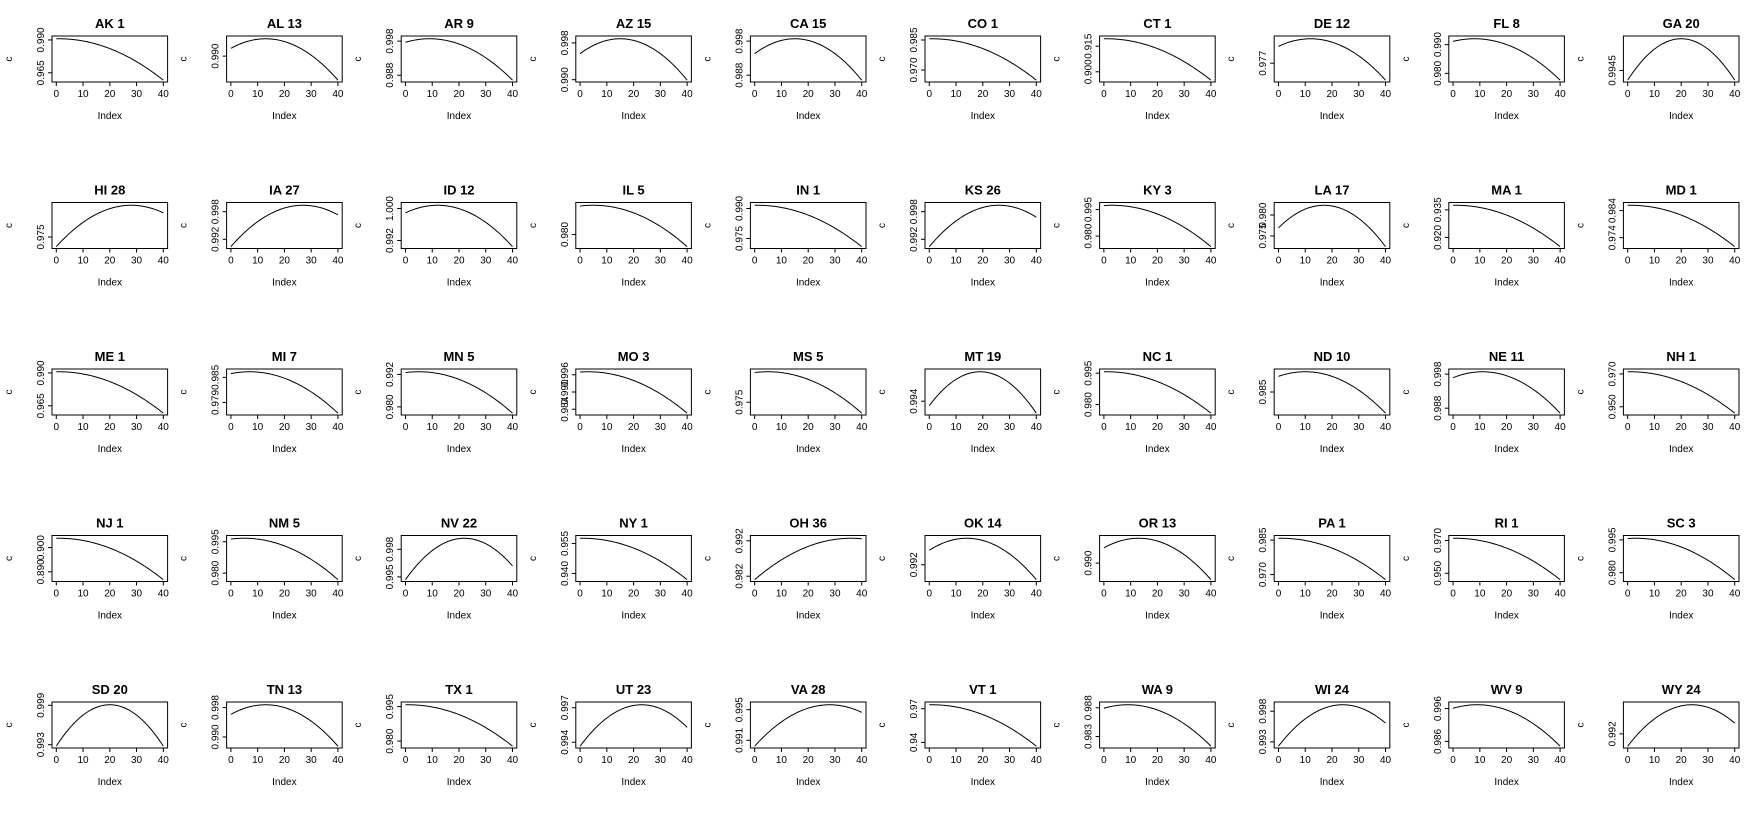  I want to click on panel-title: HI 28, so click(109, 190).